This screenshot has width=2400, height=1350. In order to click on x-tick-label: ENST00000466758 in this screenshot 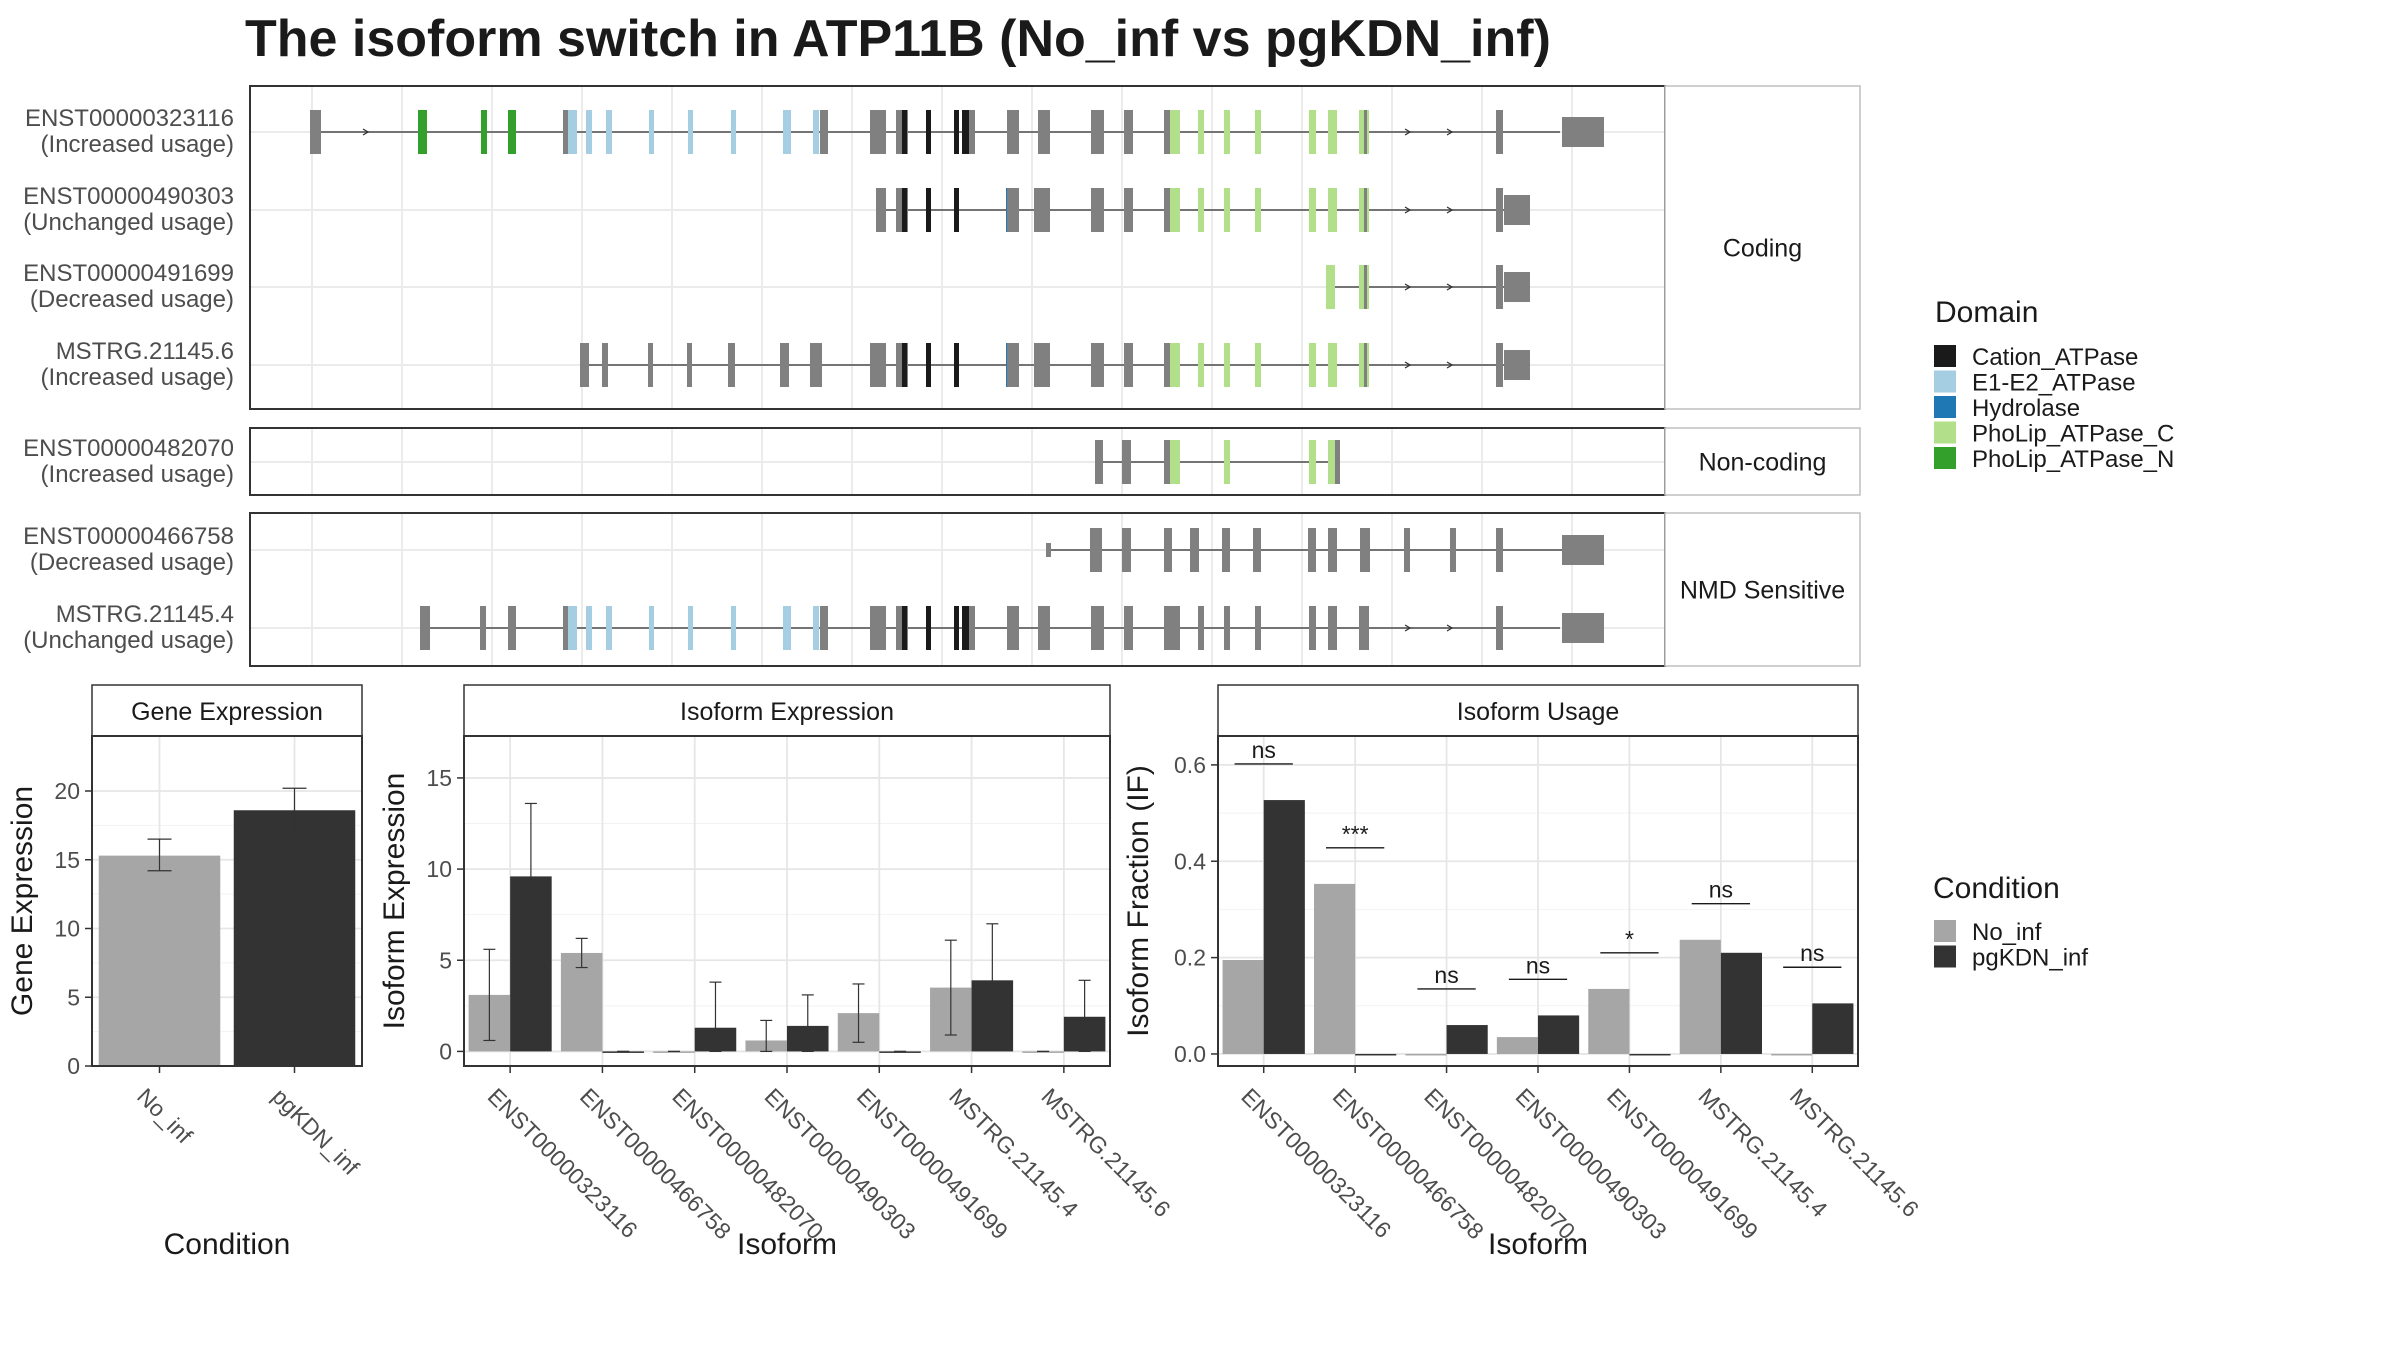, I will do `click(655, 1163)`.